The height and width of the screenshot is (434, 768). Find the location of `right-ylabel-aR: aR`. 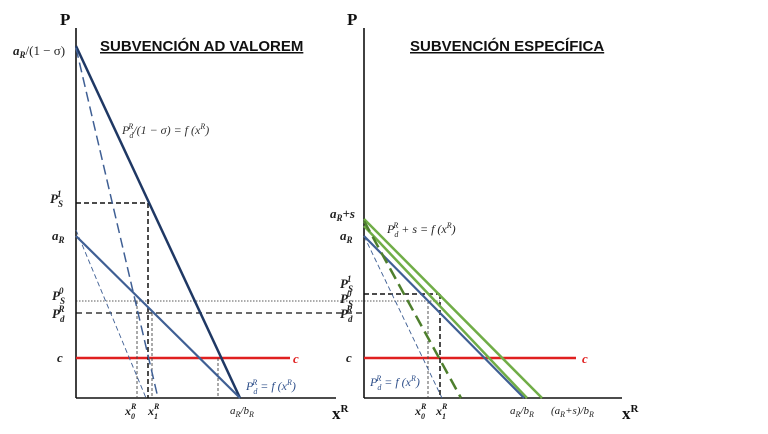

right-ylabel-aR: aR is located at coordinates (346, 236).